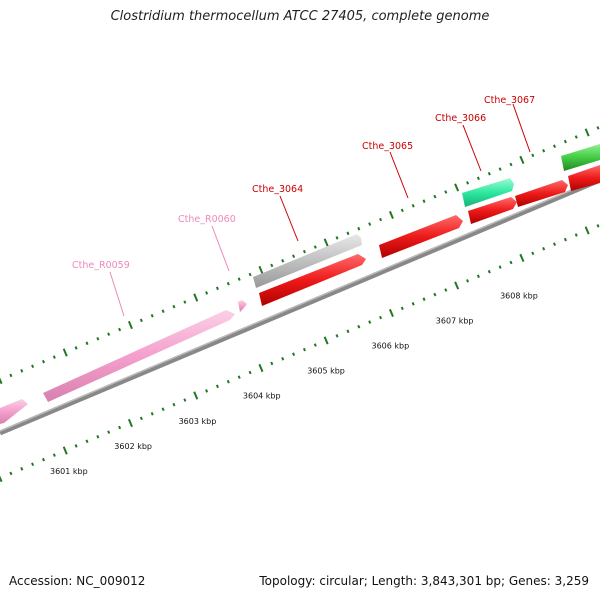 The height and width of the screenshot is (600, 600). What do you see at coordinates (326, 371) in the screenshot?
I see `ruler-label: 3605 kbp` at bounding box center [326, 371].